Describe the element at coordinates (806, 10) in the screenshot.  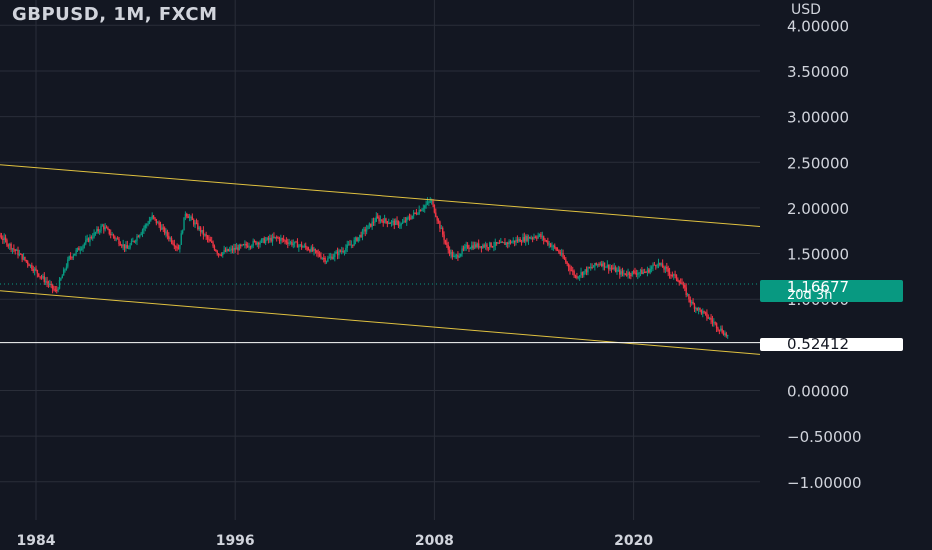
I see `currency-label: USD` at that location.